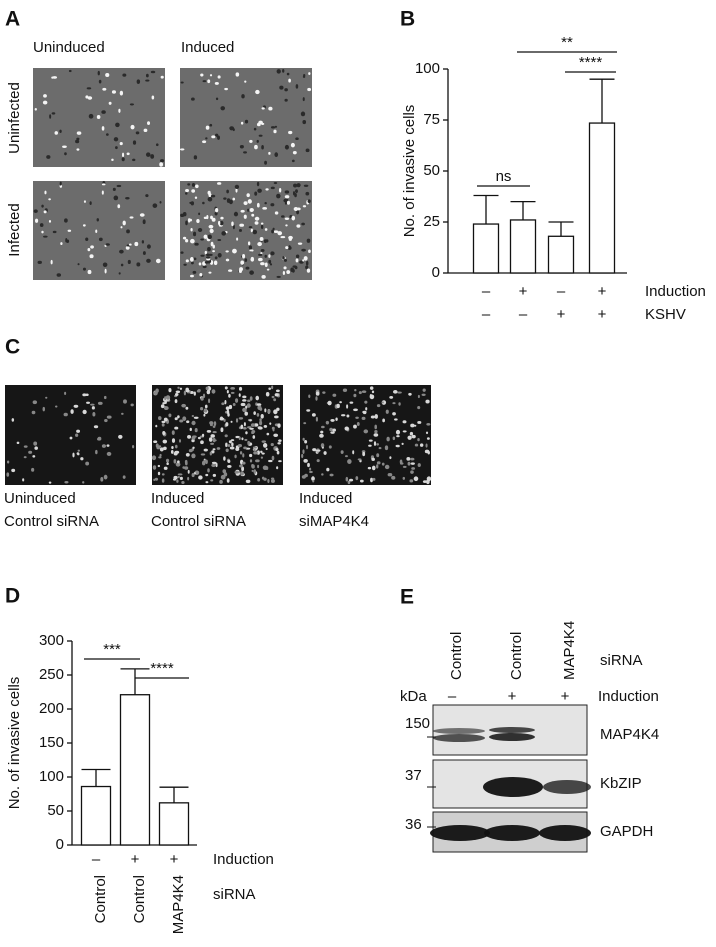 The width and height of the screenshot is (716, 947). Describe the element at coordinates (51, 521) in the screenshot. I see `caption: Control siRNA` at that location.